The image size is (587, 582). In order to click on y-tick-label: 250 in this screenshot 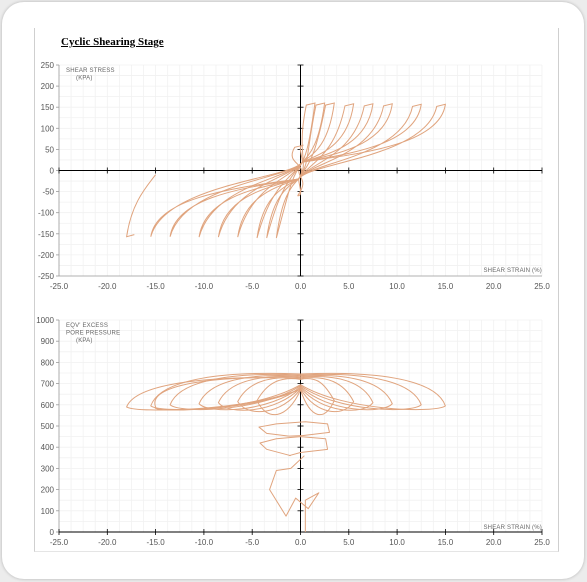, I will do `click(48, 65)`.